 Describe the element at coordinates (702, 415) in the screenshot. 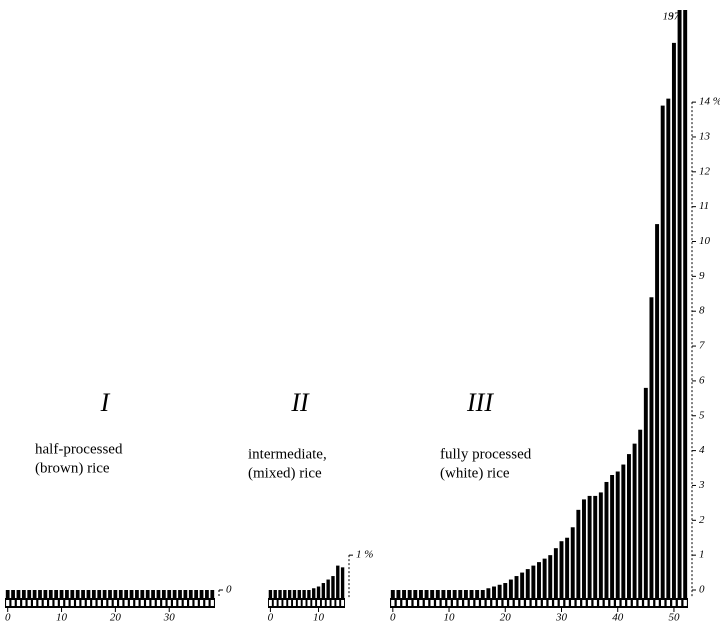

I see `y-tick-label: 5` at that location.